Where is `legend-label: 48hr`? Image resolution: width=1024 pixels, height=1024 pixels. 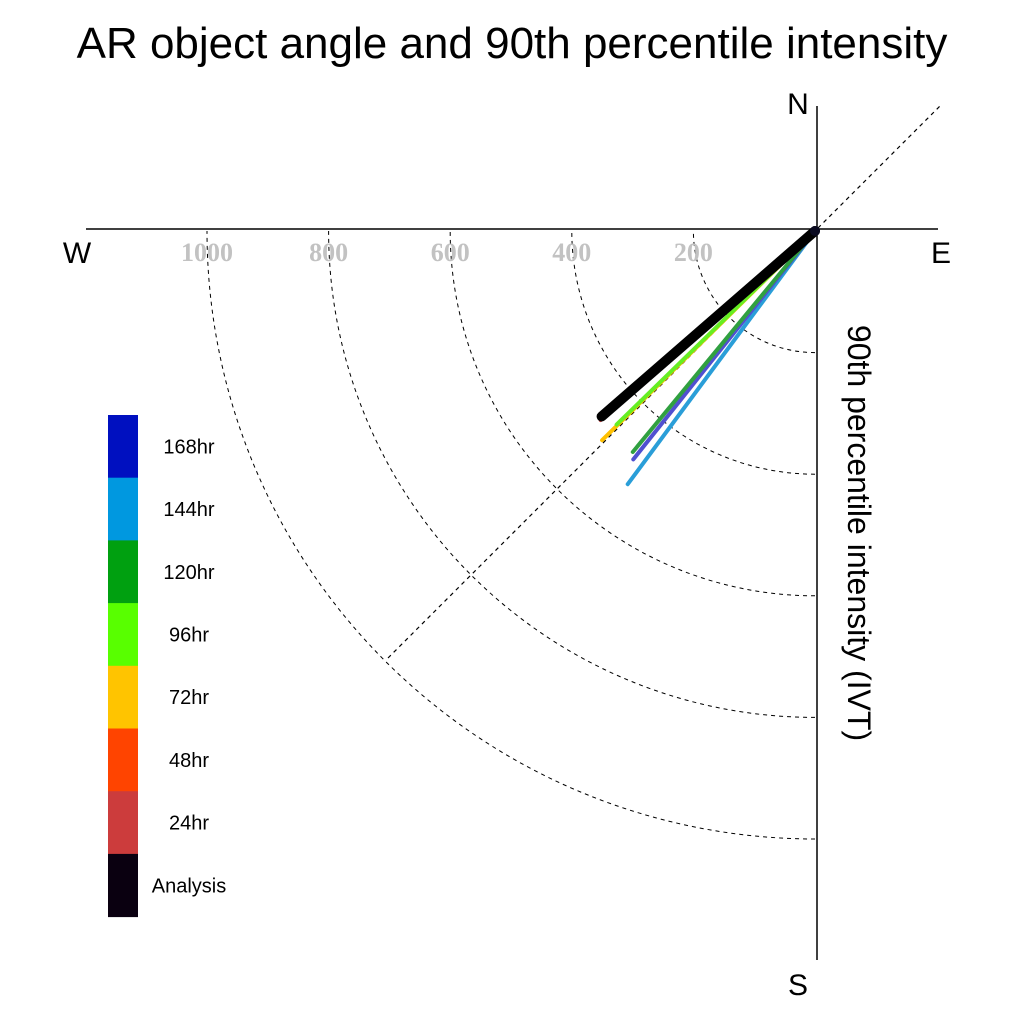 legend-label: 48hr is located at coordinates (189, 761).